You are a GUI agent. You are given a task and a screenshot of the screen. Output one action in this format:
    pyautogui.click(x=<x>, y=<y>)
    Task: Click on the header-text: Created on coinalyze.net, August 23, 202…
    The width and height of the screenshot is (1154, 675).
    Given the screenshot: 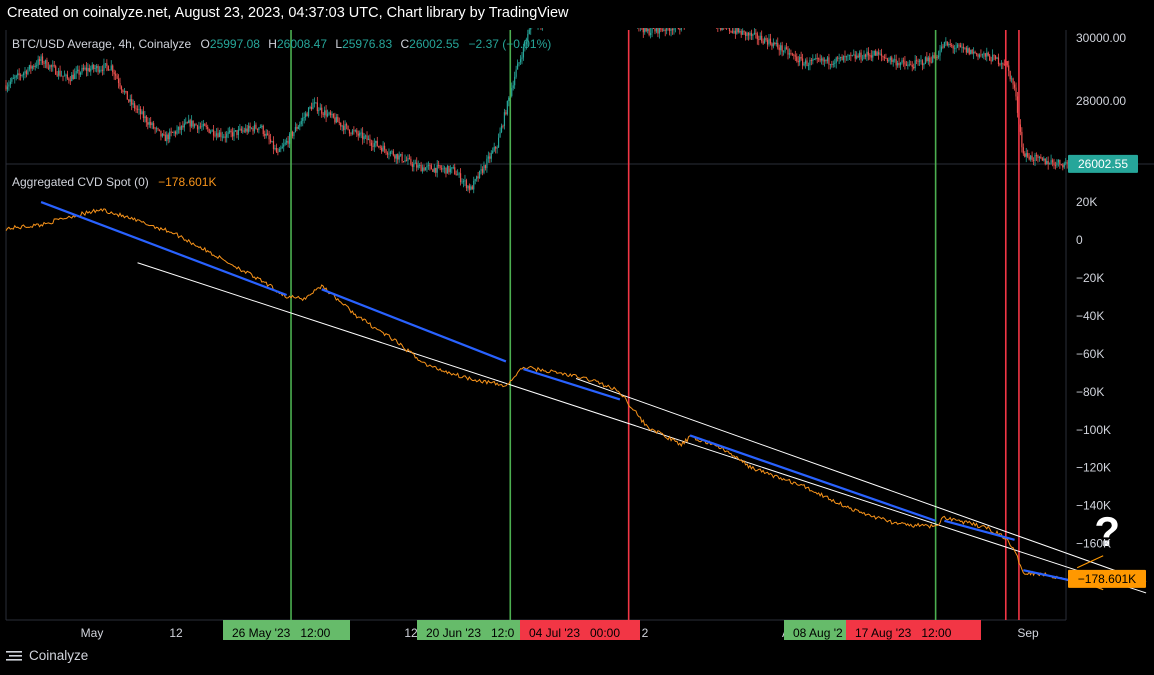 What is the action you would take?
    pyautogui.click(x=288, y=13)
    